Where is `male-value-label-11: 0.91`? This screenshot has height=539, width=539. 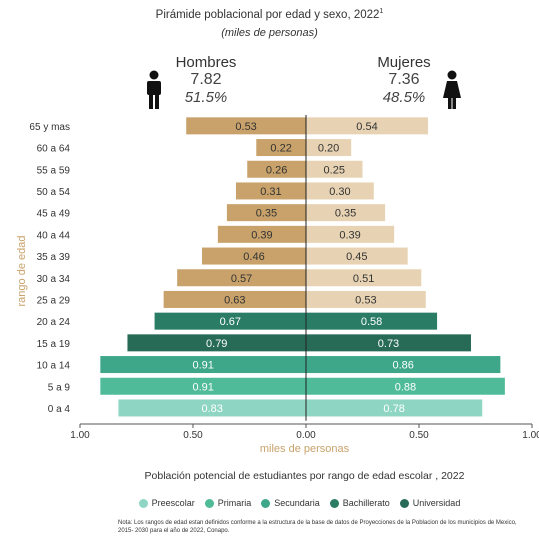
male-value-label-11: 0.91 is located at coordinates (202, 366).